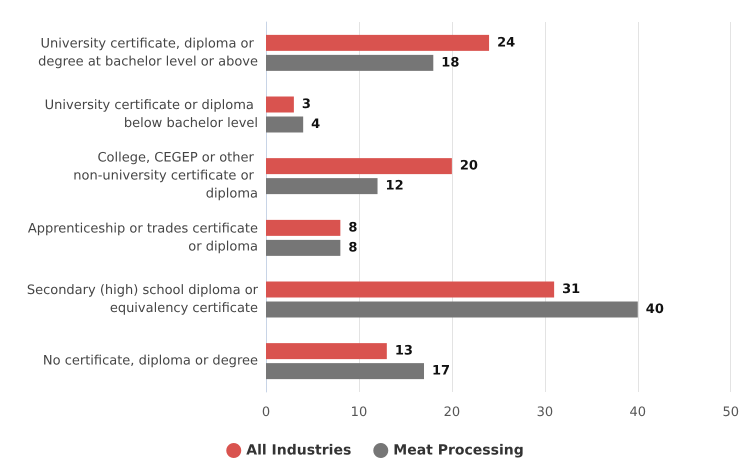 The image size is (750, 471). I want to click on y-tick-label: Apprenticeship or trades certificate or diploma, so click(143, 237).